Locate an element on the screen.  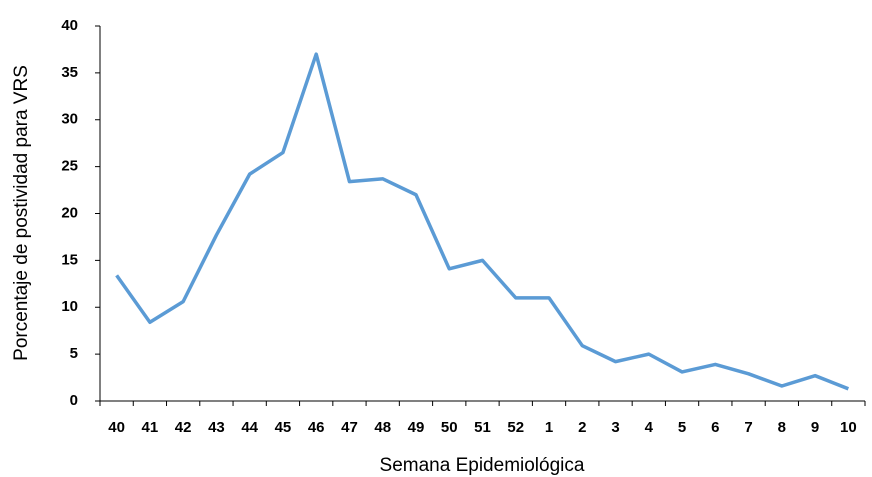
x-tick-label: 44 is located at coordinates (249, 427).